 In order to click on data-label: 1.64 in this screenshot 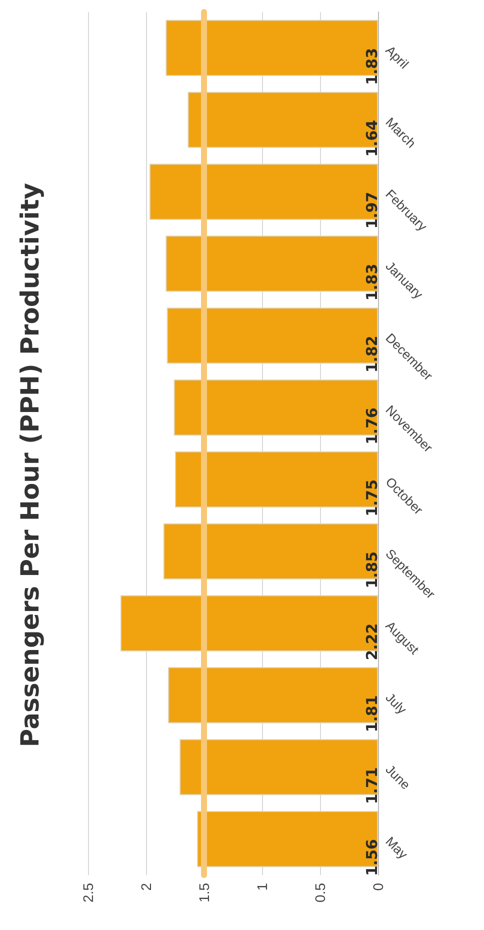, I will do `click(372, 138)`.